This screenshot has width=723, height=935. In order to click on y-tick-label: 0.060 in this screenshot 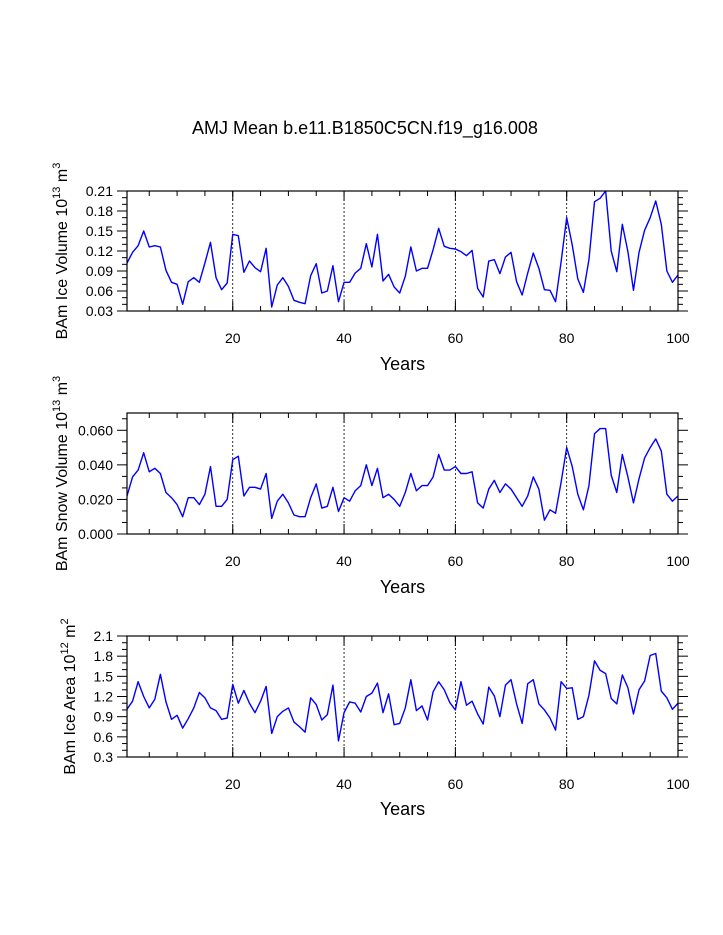, I will do `click(95, 430)`.